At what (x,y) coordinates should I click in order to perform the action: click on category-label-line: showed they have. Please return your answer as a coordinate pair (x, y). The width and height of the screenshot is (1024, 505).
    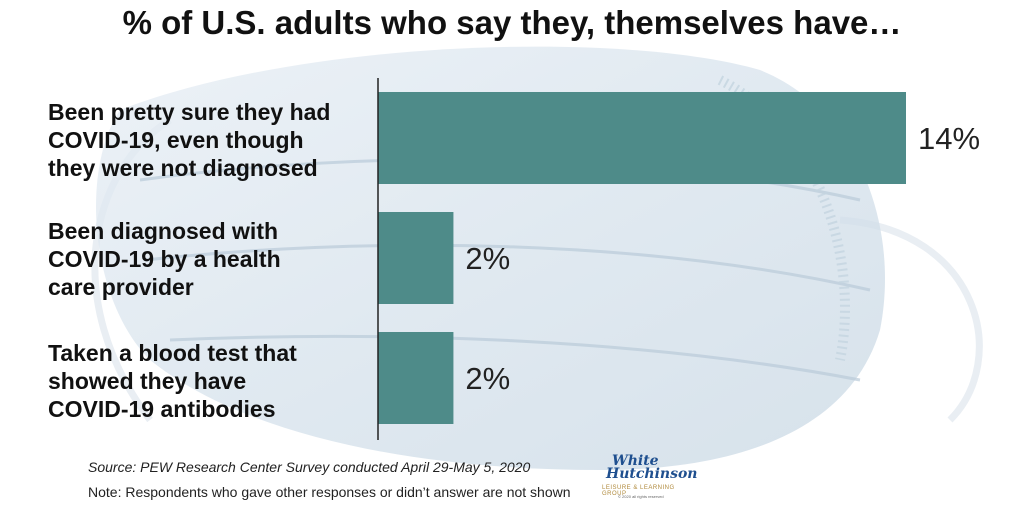
    Looking at the image, I should click on (147, 381).